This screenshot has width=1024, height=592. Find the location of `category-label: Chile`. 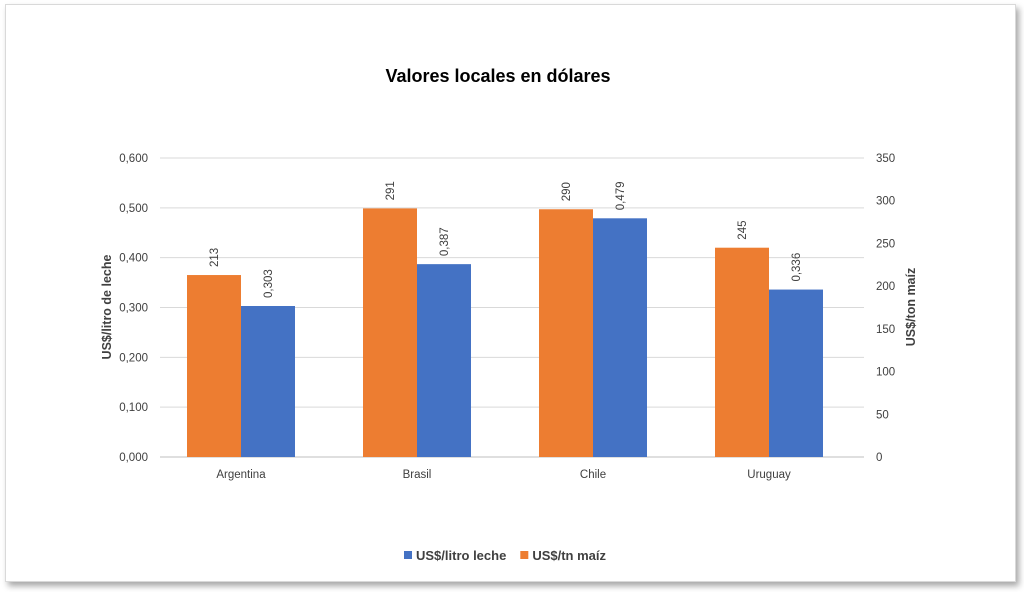

category-label: Chile is located at coordinates (593, 475).